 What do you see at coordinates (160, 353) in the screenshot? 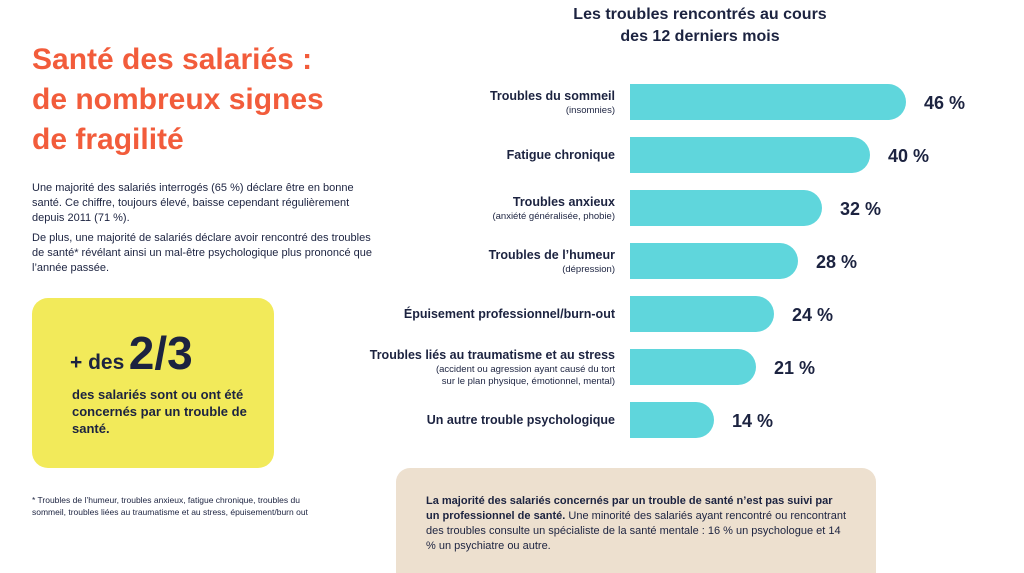
I see `key-figure-fraction: 2/3` at bounding box center [160, 353].